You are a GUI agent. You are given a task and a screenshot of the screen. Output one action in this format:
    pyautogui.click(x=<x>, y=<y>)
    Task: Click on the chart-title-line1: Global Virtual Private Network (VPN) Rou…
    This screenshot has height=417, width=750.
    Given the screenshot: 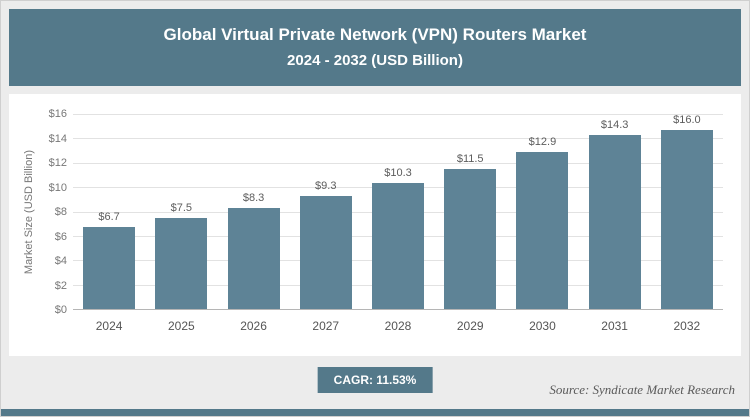 What is the action you would take?
    pyautogui.click(x=375, y=34)
    